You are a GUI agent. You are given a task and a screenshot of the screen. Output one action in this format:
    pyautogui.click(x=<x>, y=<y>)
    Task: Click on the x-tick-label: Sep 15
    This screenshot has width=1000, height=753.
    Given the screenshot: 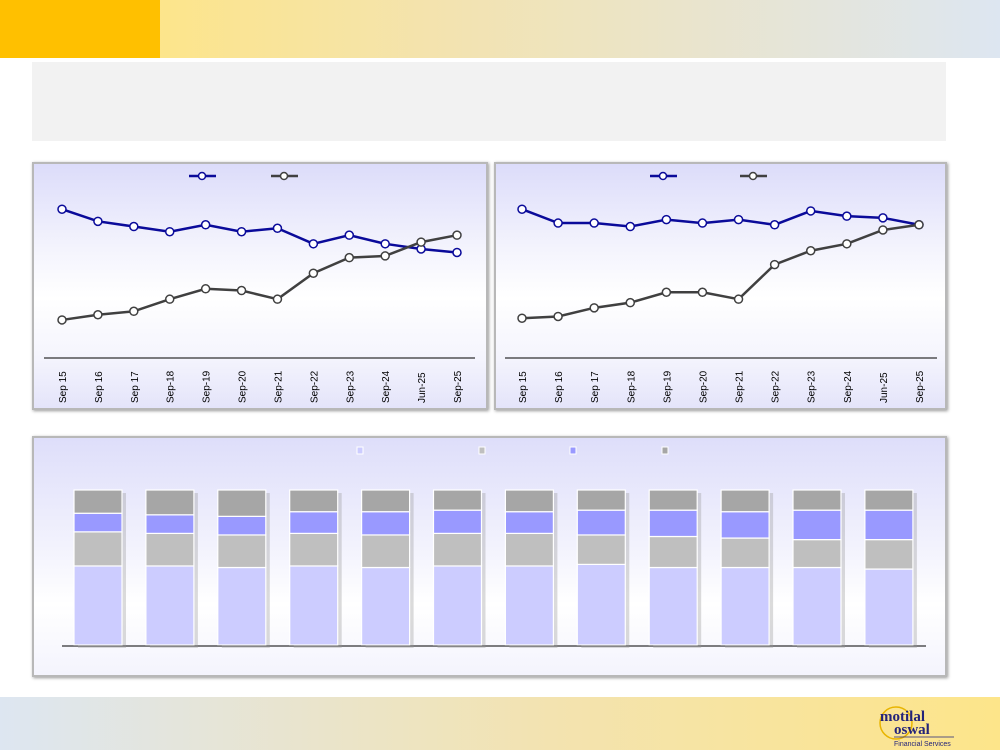 What is the action you would take?
    pyautogui.click(x=523, y=387)
    